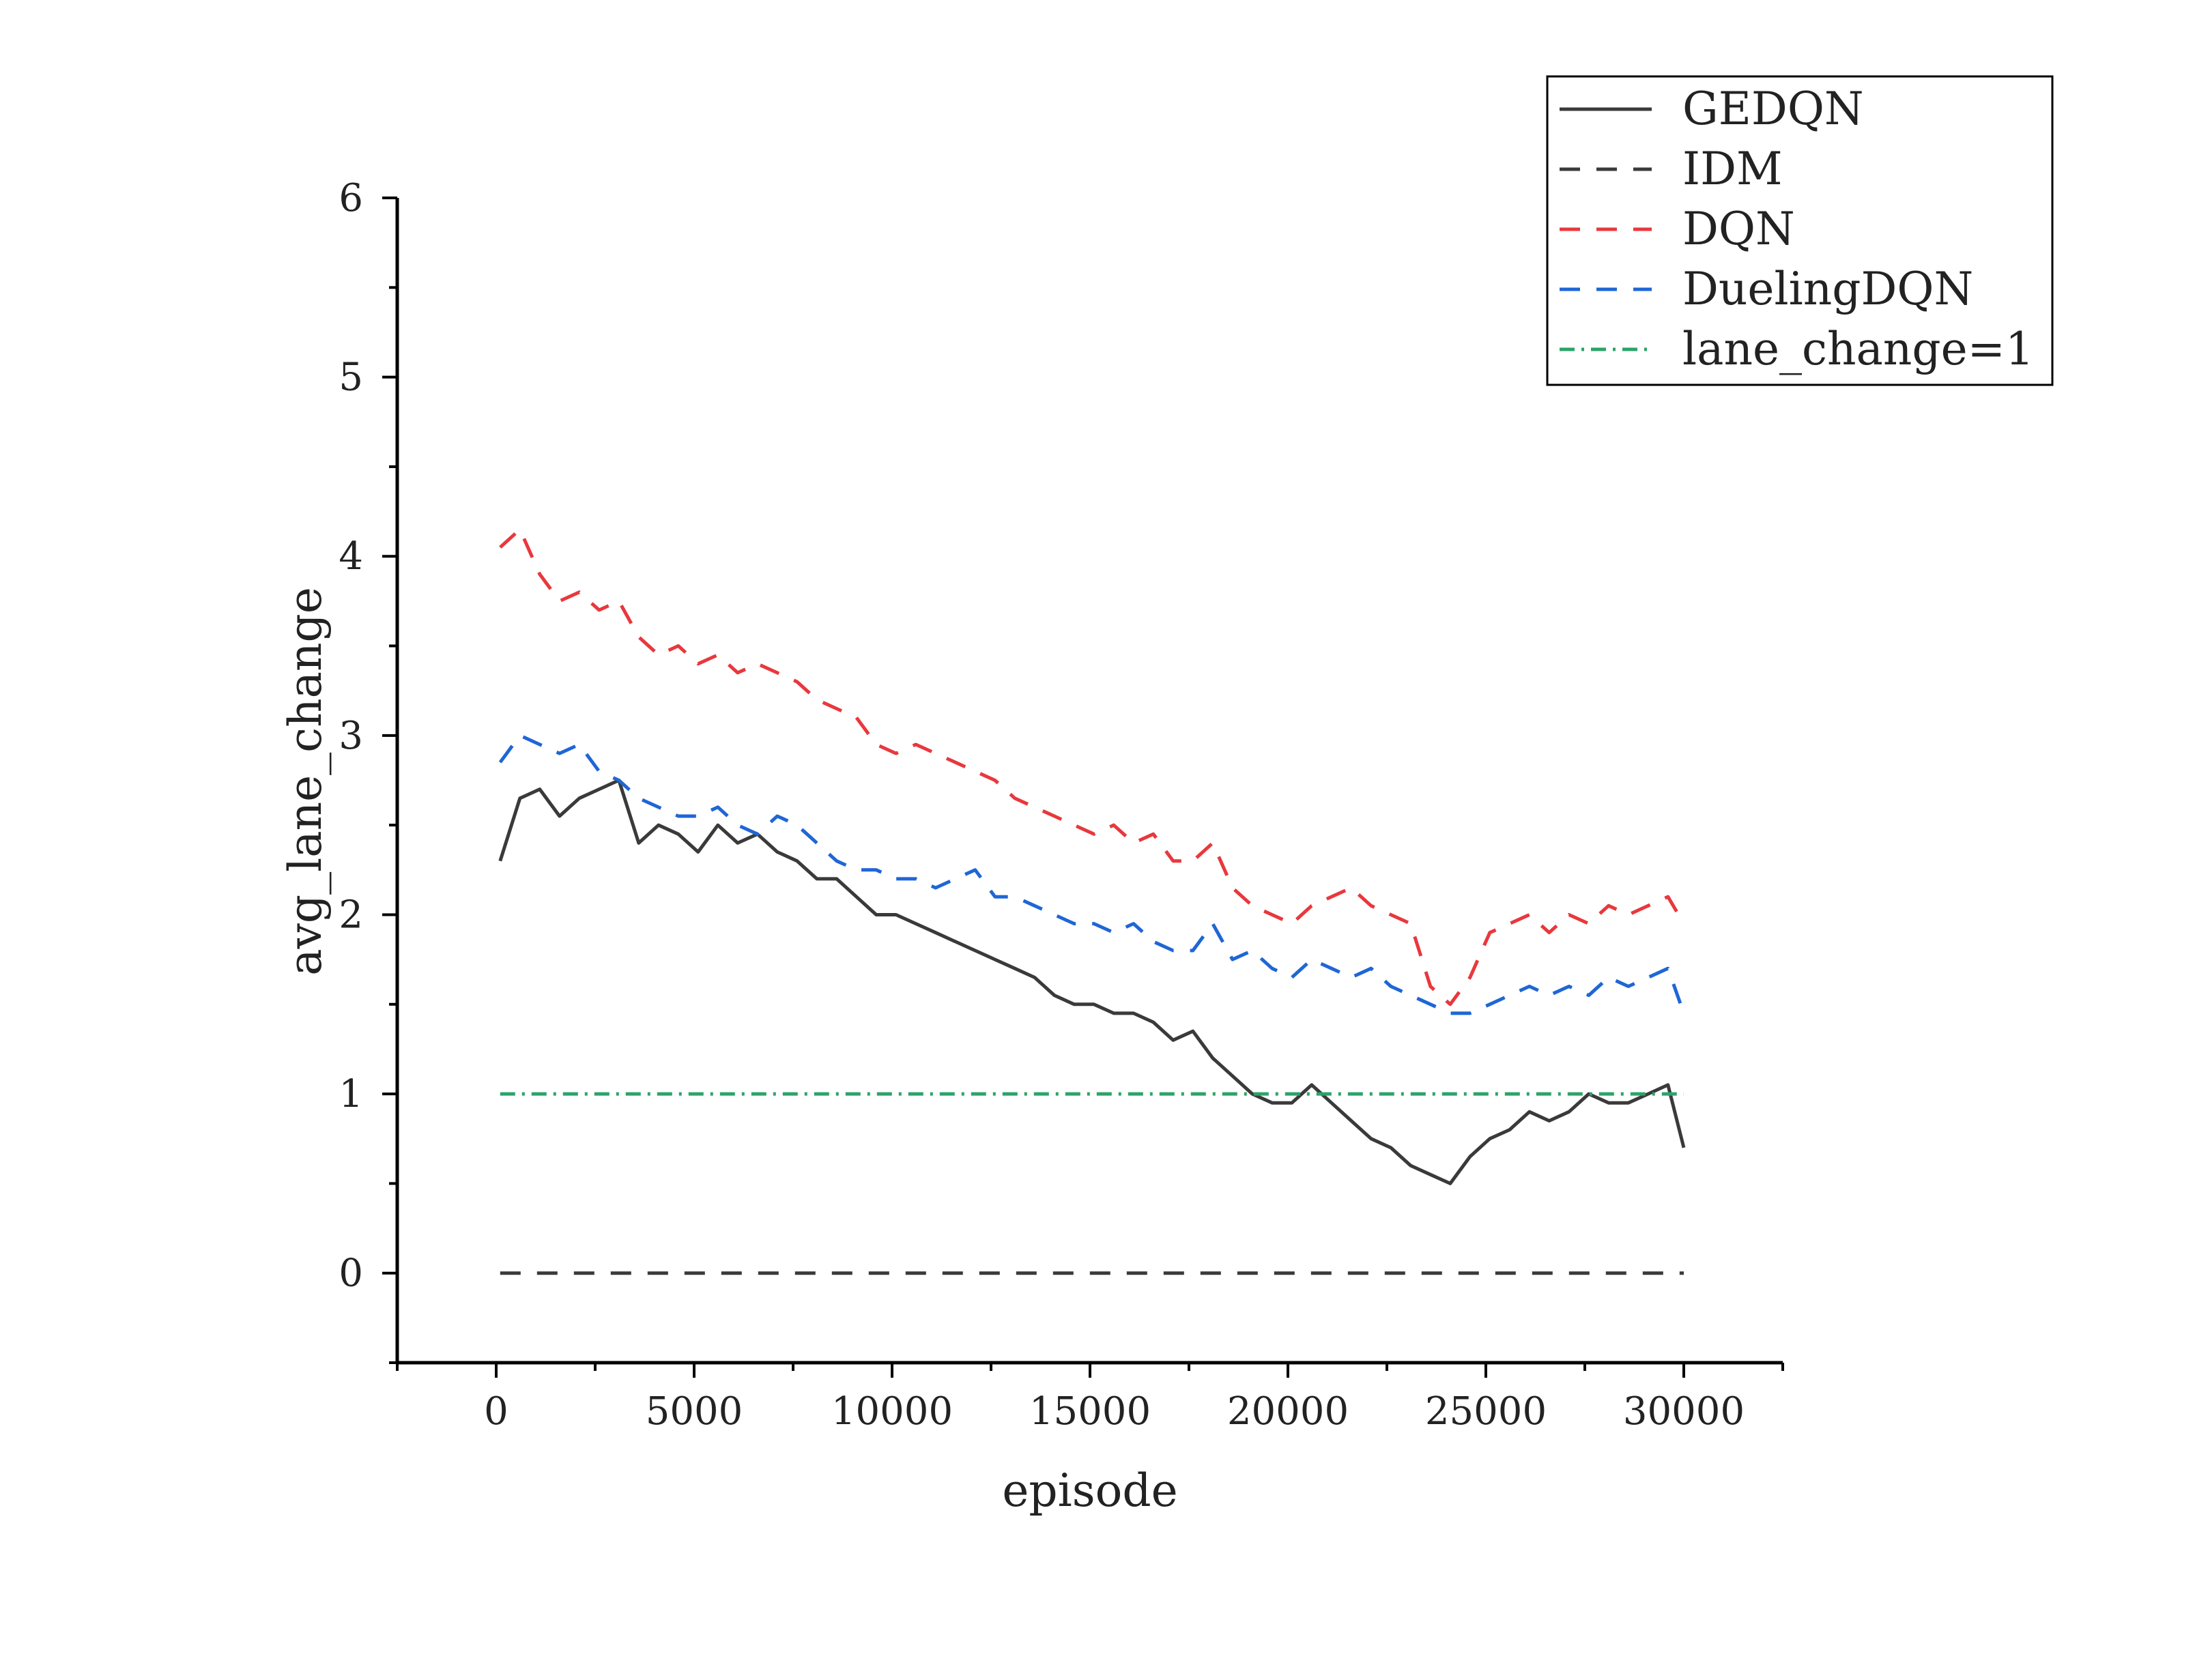 This screenshot has height=1680, width=2195. What do you see at coordinates (351, 198) in the screenshot?
I see `y-tick-label: 6` at bounding box center [351, 198].